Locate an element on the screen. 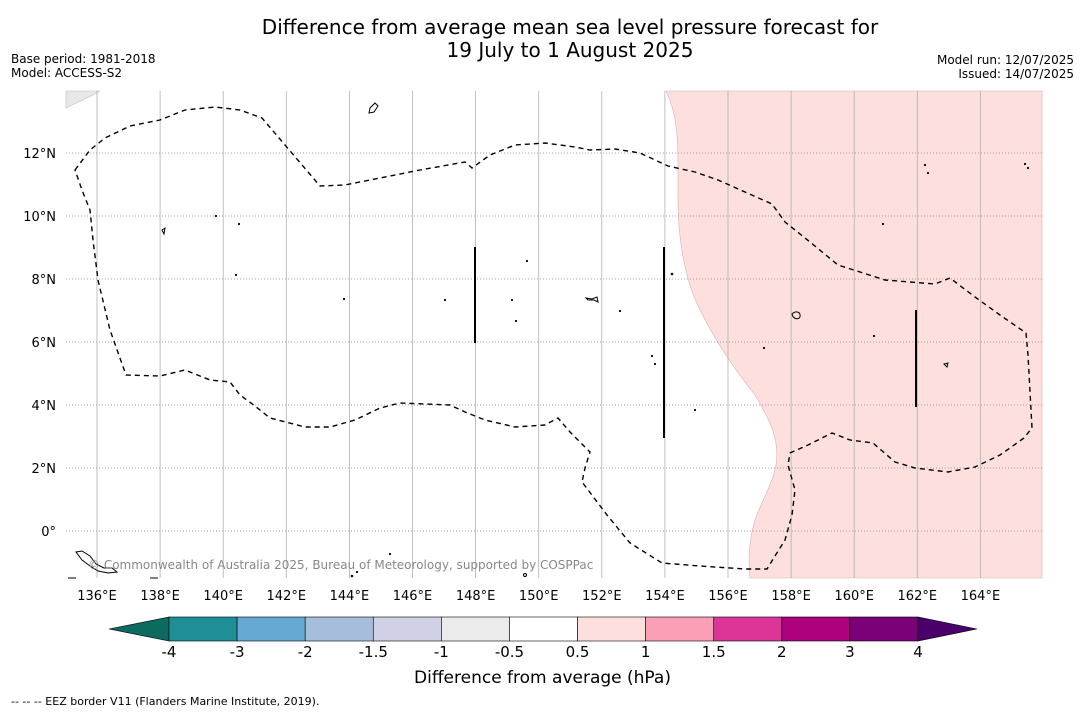 This screenshot has width=1085, height=713. longitude-label: 144°E is located at coordinates (350, 596).